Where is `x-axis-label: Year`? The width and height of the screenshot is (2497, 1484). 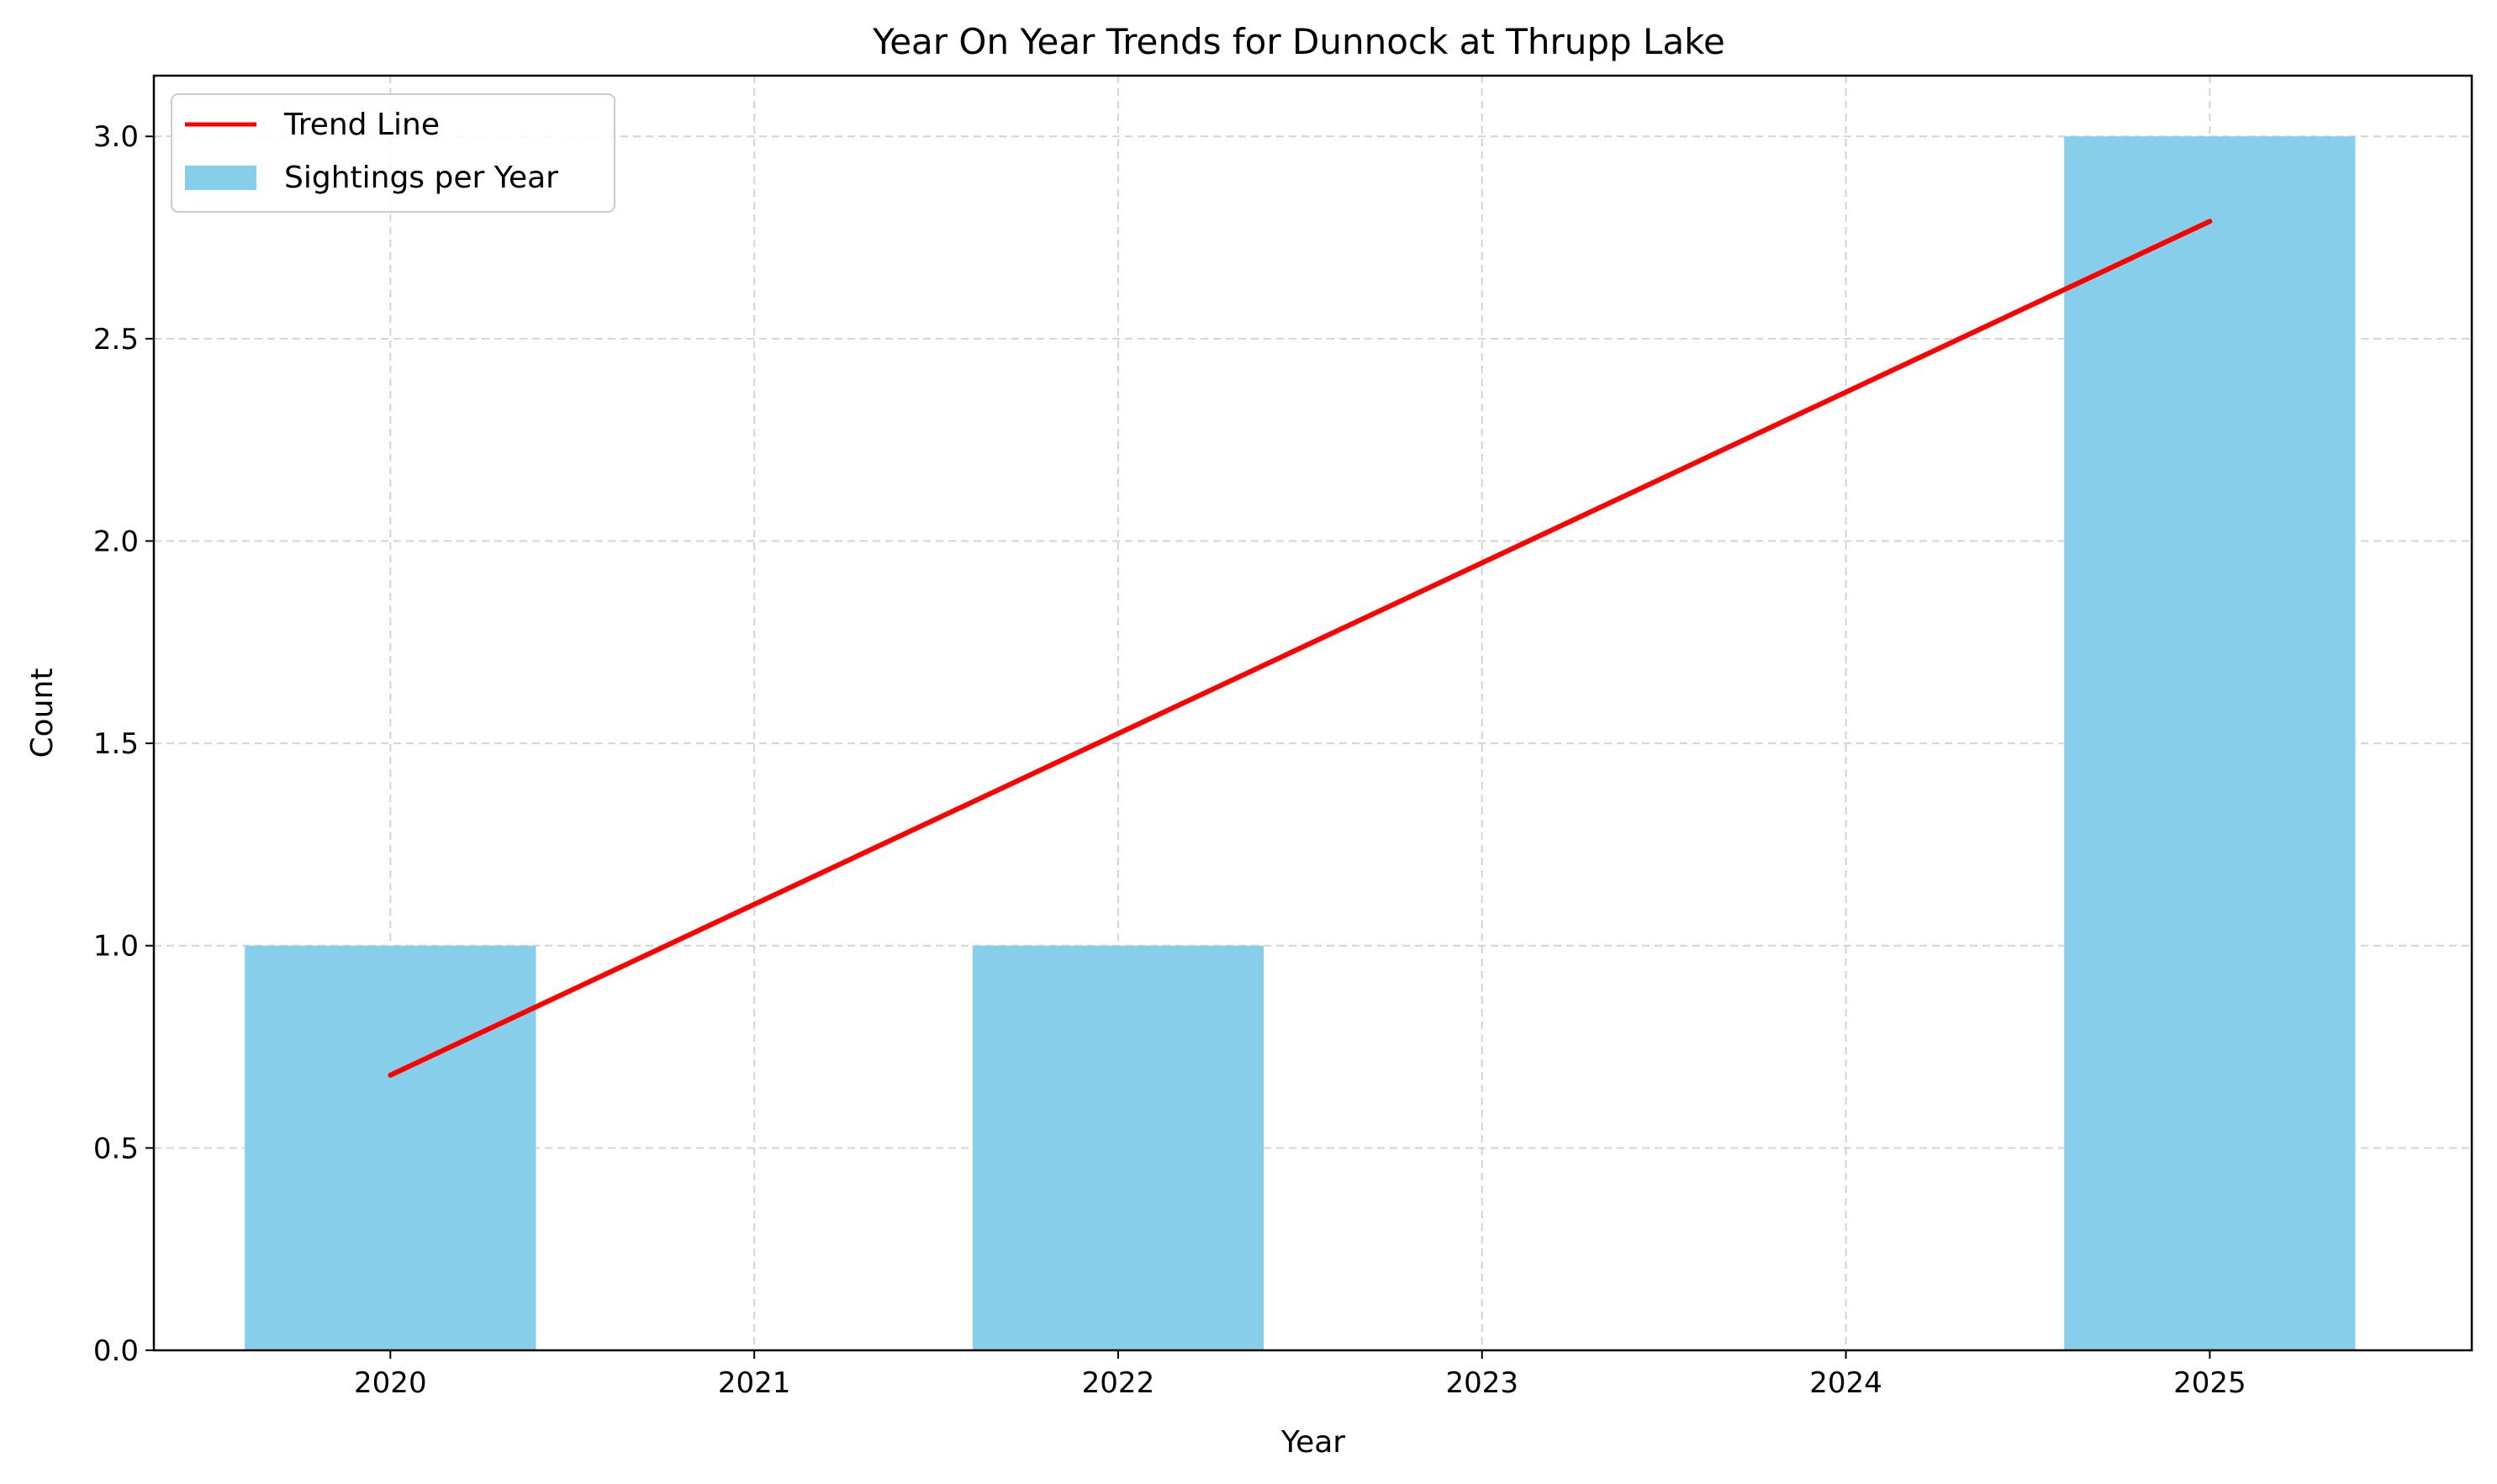 x-axis-label: Year is located at coordinates (1312, 1442).